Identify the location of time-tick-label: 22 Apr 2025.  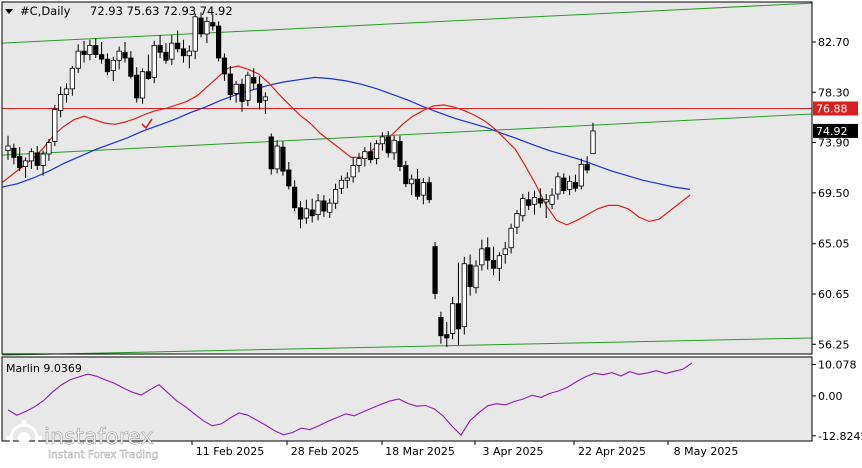
(612, 451).